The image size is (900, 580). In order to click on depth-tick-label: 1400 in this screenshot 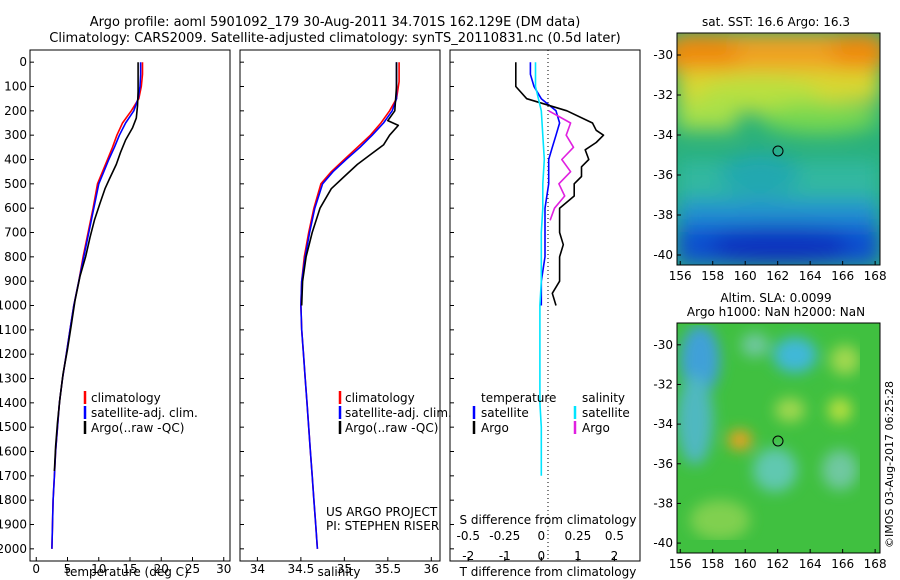, I will do `click(13, 403)`.